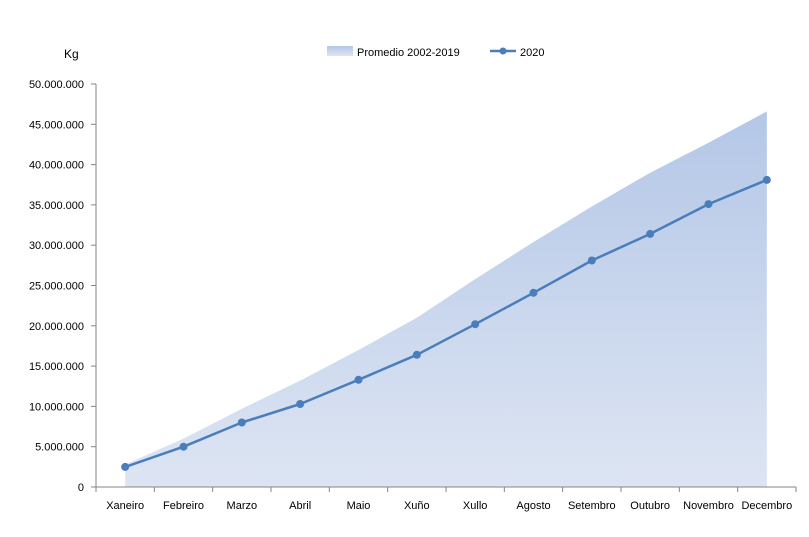 This screenshot has width=809, height=537. I want to click on legend-label-2020: 2020, so click(532, 53).